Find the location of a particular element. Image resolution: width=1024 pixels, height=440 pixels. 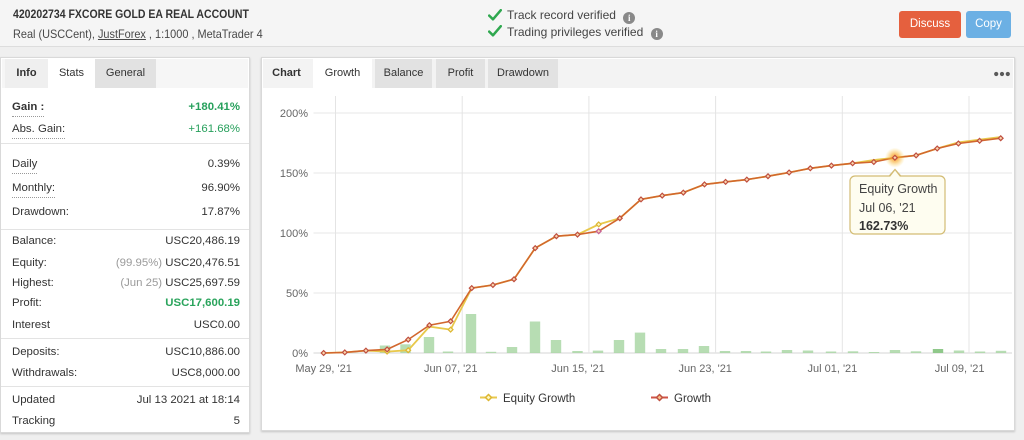

svg-text: Jul 09, '21 is located at coordinates (960, 369).